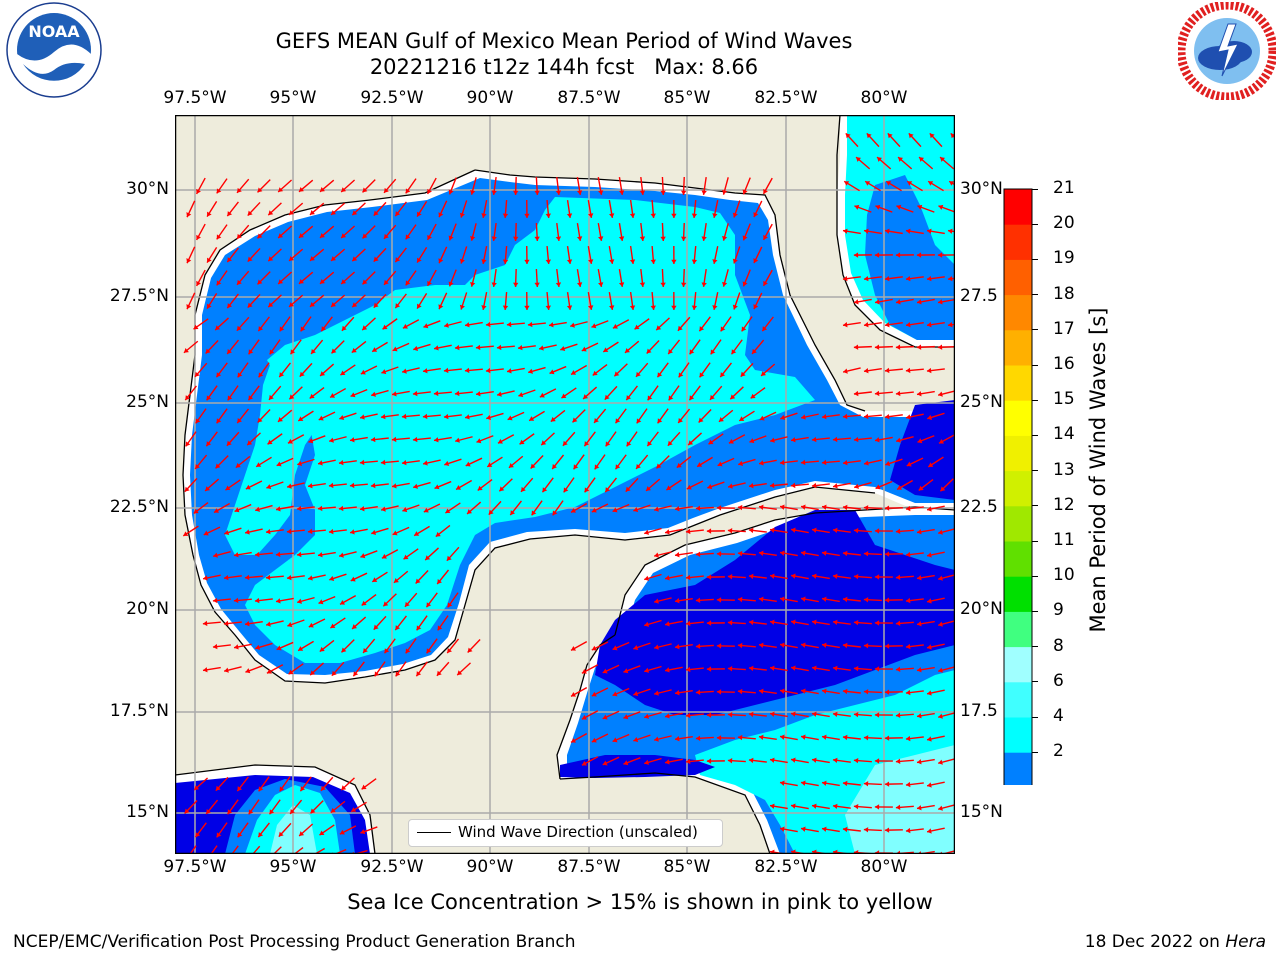 This screenshot has height=960, width=1280. Describe the element at coordinates (147, 189) in the screenshot. I see `lat-tick-left: 30°N` at that location.